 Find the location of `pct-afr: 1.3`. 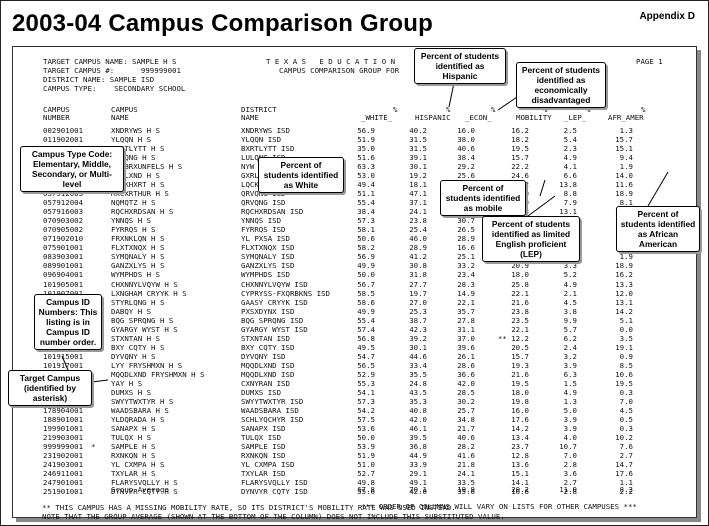

pct-afr: 1.3 is located at coordinates (626, 130).